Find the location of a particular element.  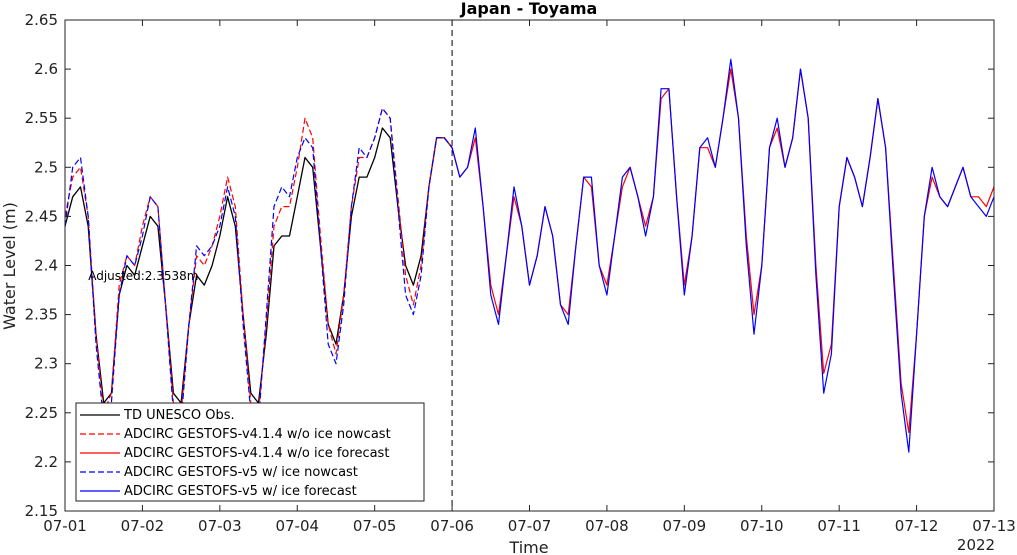

x-tick-label: 07-07 is located at coordinates (530, 526).